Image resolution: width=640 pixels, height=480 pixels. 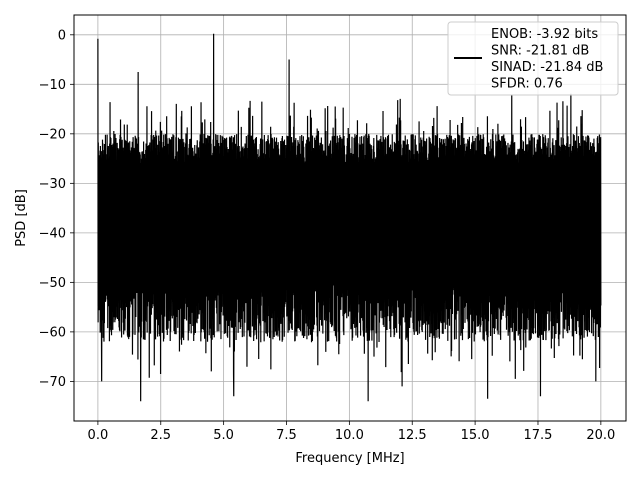 What do you see at coordinates (52, 382) in the screenshot?
I see `y-tick-label: −70` at bounding box center [52, 382].